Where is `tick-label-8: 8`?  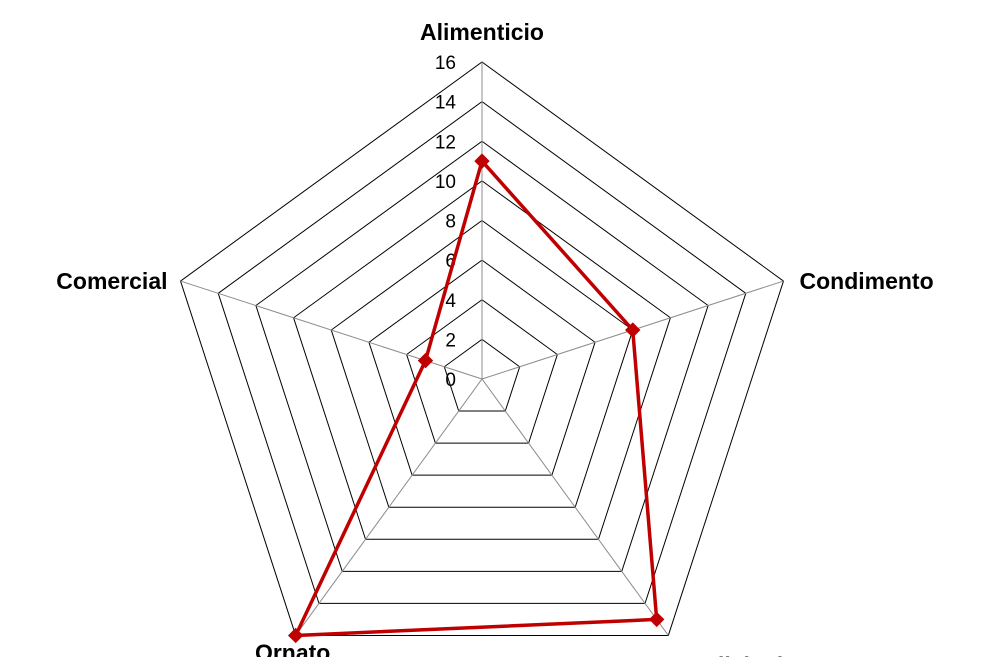
tick-label-8: 8 is located at coordinates (450, 222).